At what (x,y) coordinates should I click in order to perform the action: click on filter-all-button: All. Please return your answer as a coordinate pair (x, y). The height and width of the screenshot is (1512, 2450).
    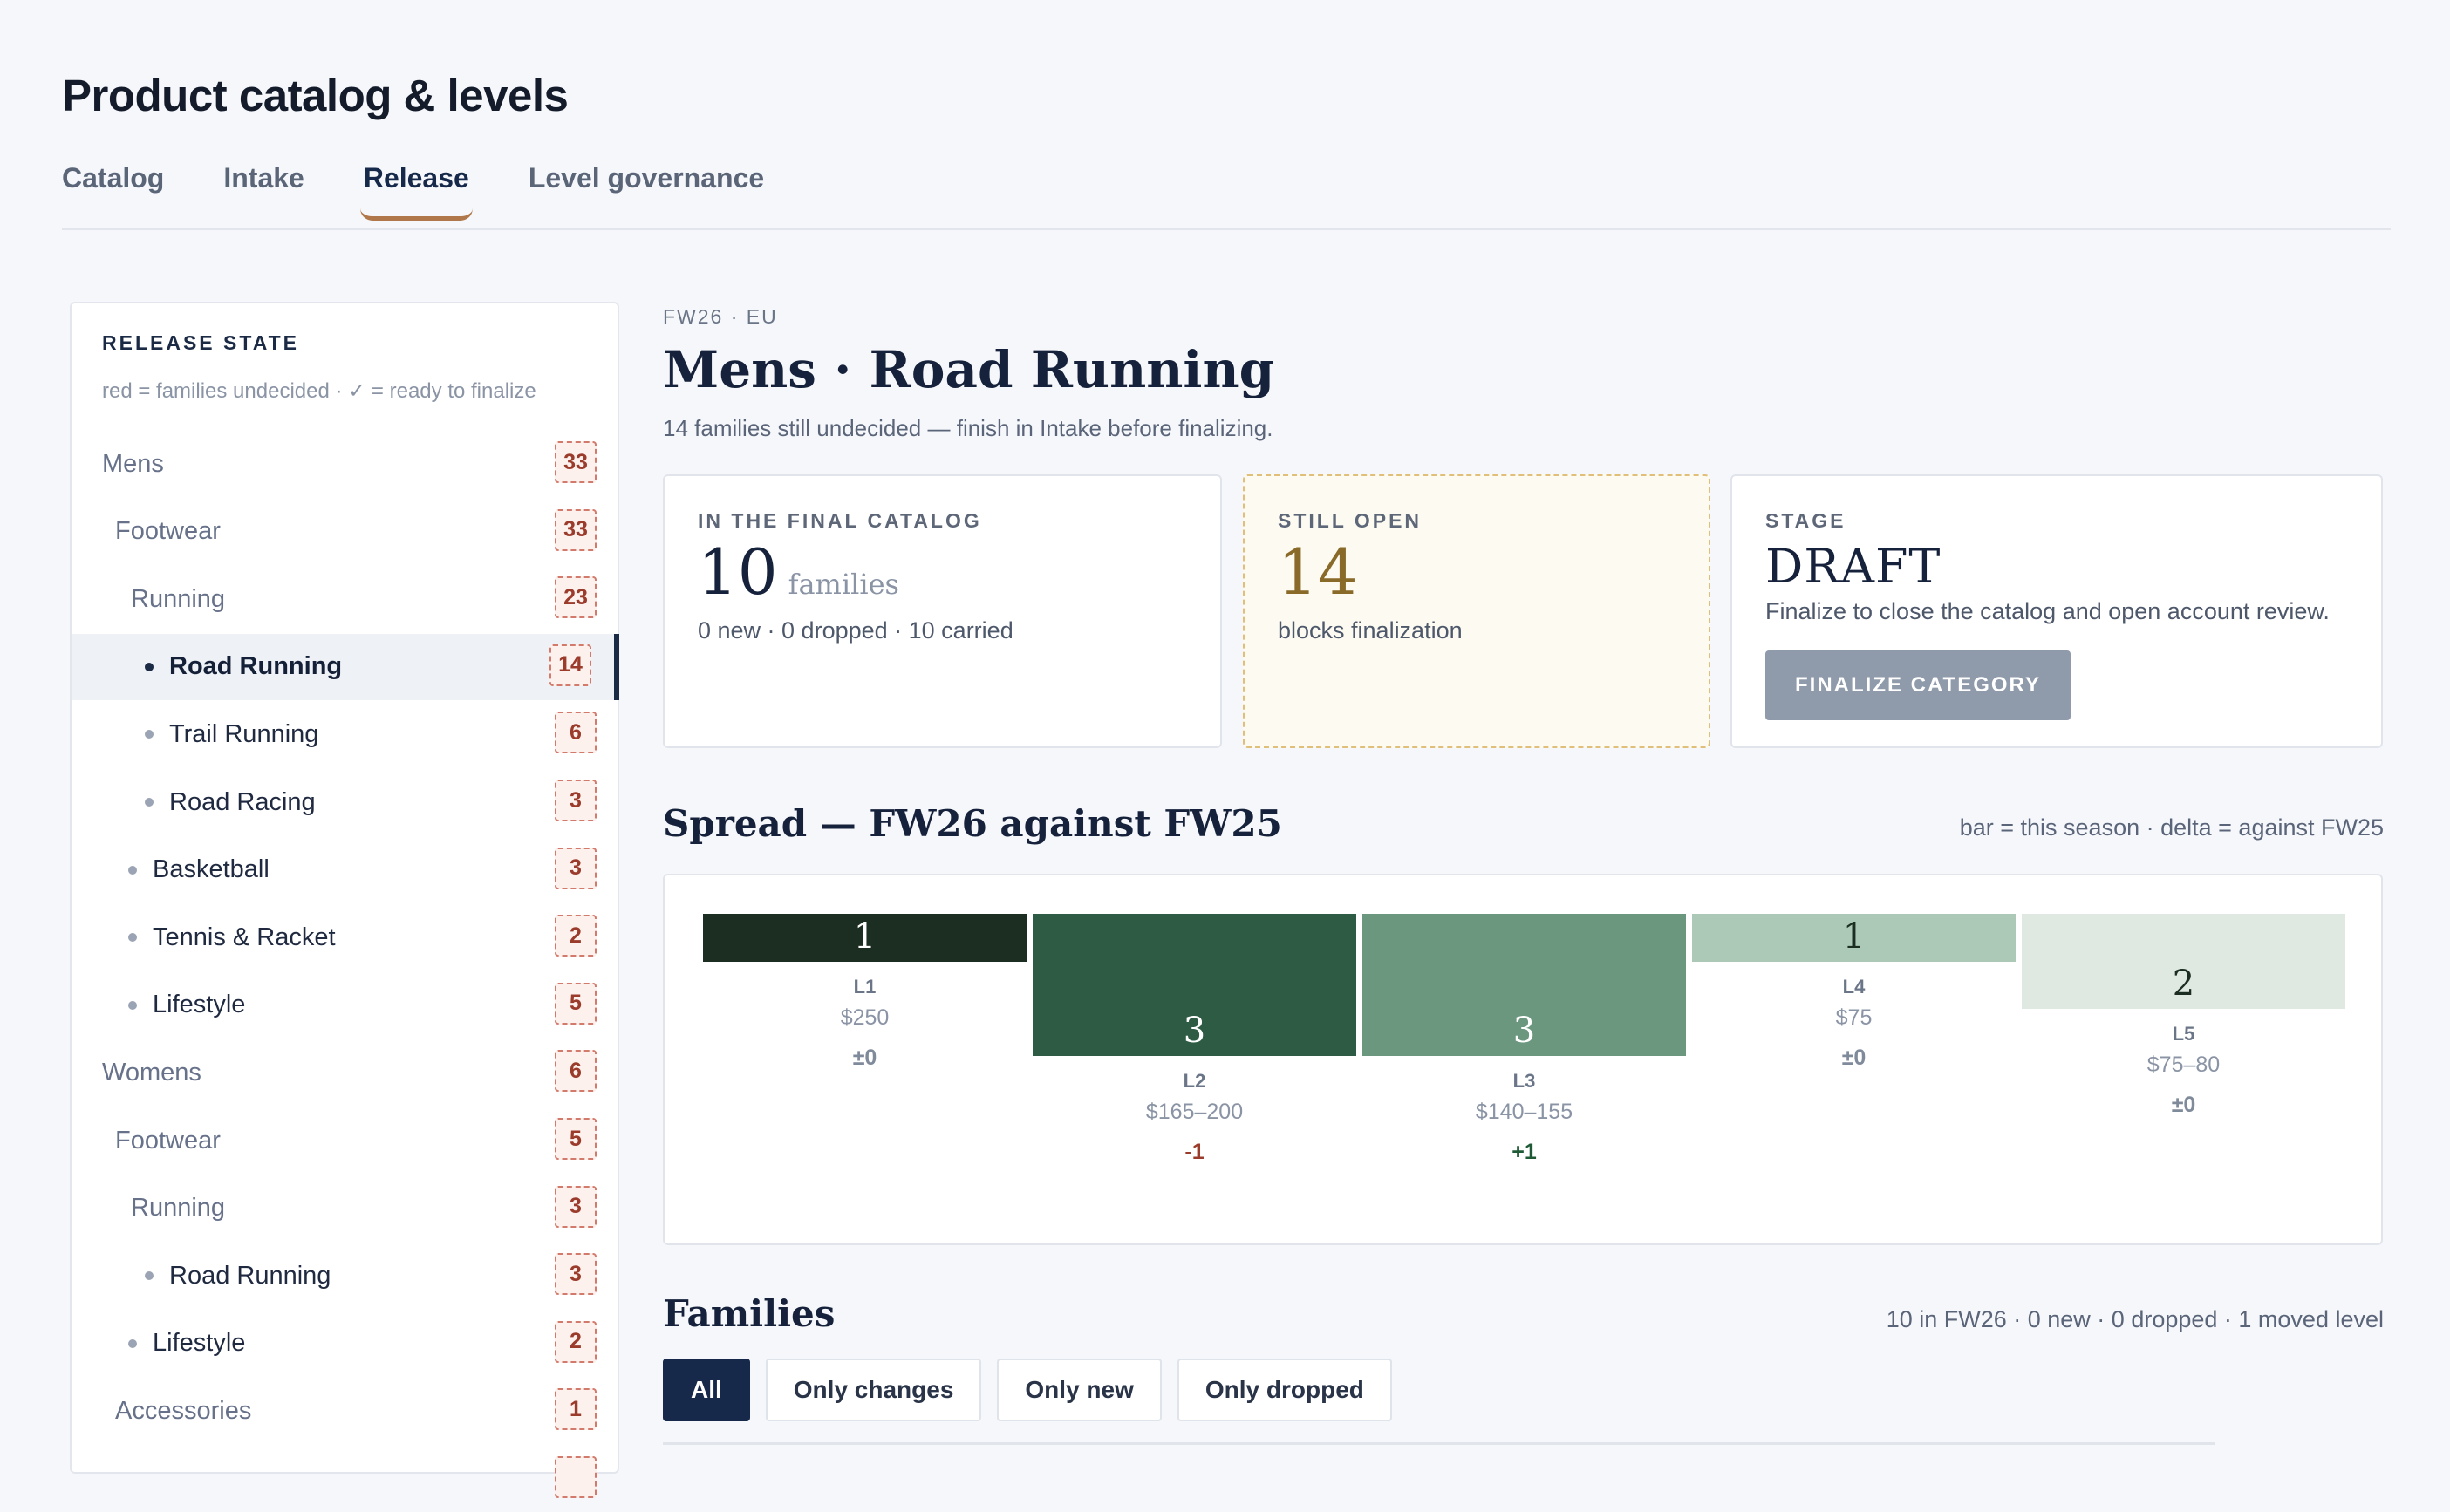
    Looking at the image, I should click on (706, 1390).